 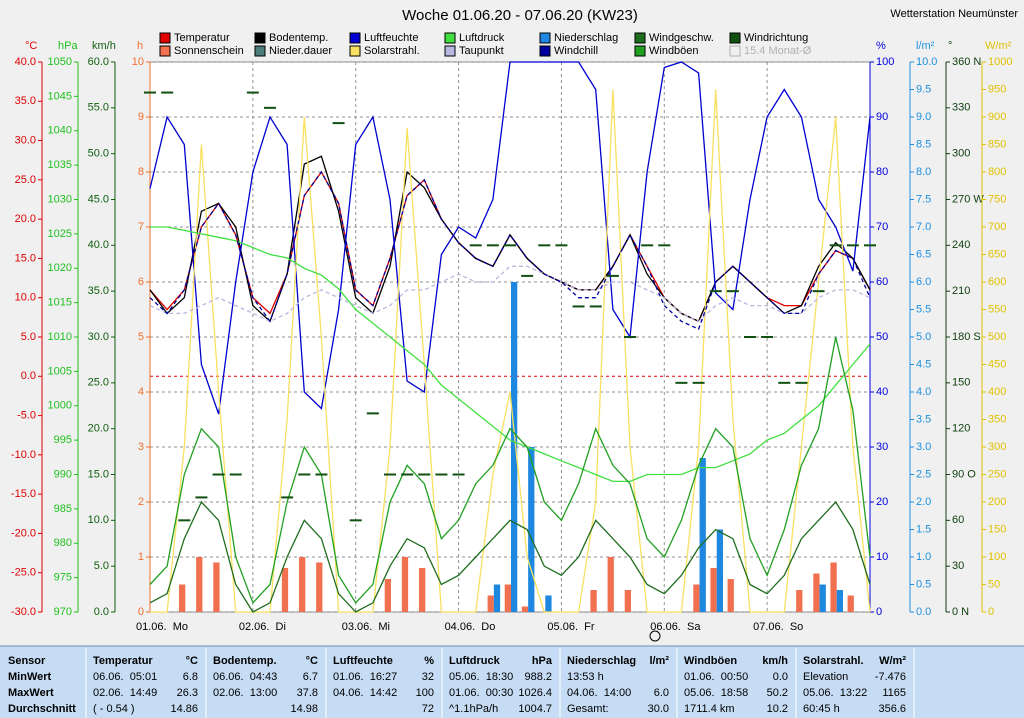 What do you see at coordinates (98, 108) in the screenshot?
I see `tick-label: 55.0` at bounding box center [98, 108].